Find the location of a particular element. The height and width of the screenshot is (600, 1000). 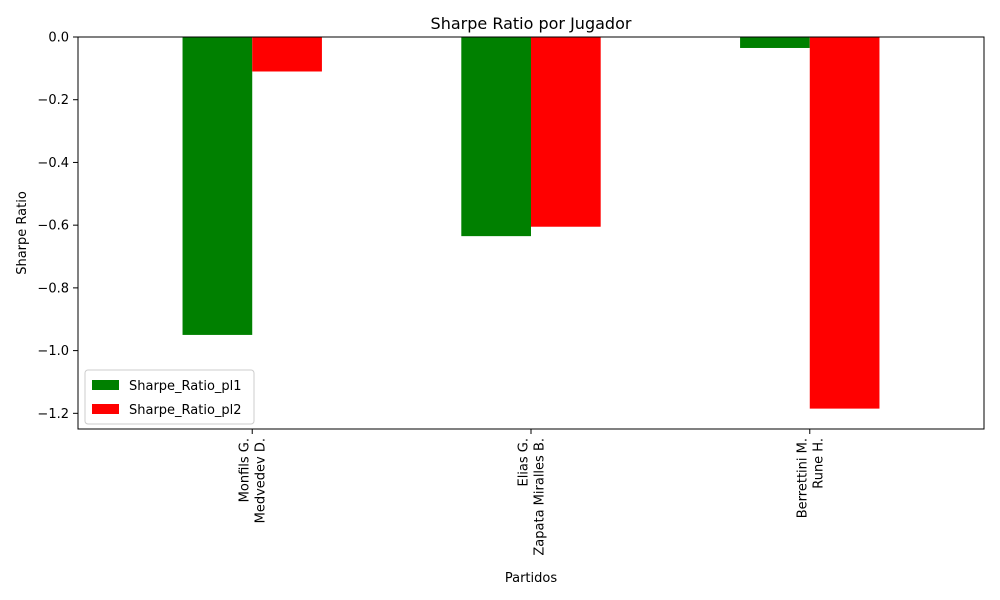

y-tick-label: −0.6 is located at coordinates (53, 226).